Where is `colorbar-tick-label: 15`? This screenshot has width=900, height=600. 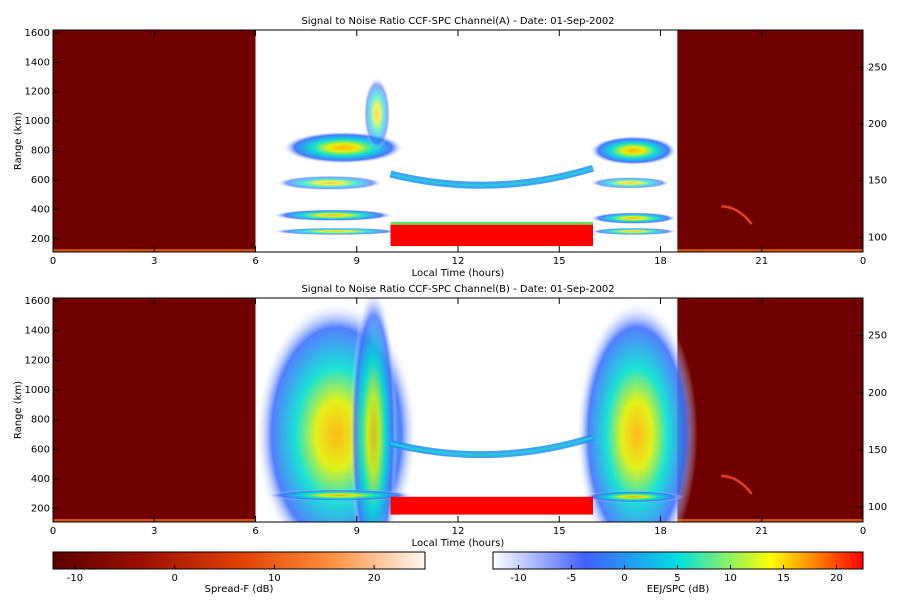 colorbar-tick-label: 15 is located at coordinates (783, 578).